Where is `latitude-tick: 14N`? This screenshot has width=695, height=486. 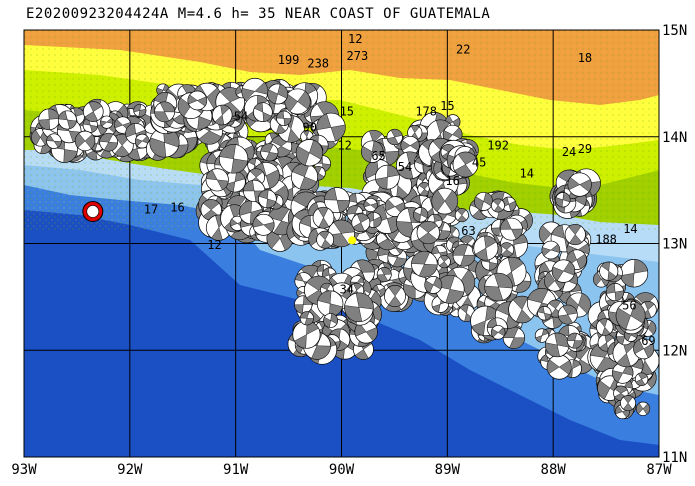
latitude-tick: 14N is located at coordinates (674, 138).